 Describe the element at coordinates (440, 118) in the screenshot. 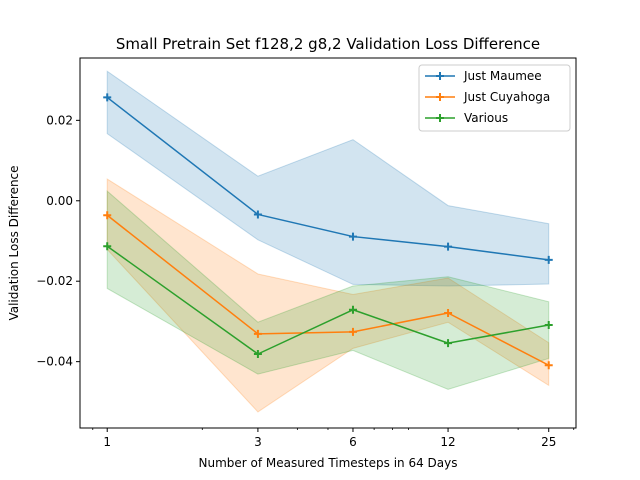

I see `various-legend-marker` at that location.